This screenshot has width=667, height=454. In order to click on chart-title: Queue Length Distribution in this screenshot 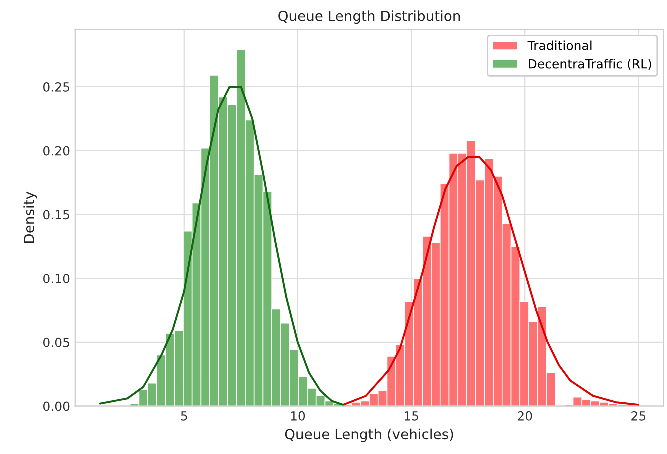, I will do `click(369, 17)`.